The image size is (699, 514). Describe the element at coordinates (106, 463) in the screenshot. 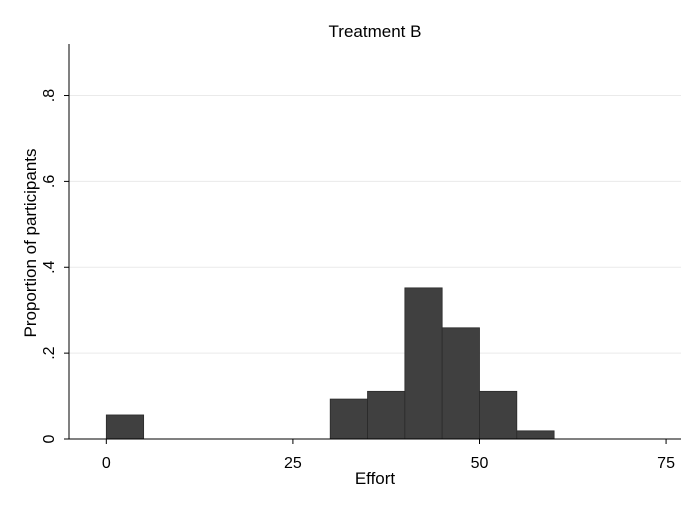

I see `x-tick-label-0: 0` at that location.